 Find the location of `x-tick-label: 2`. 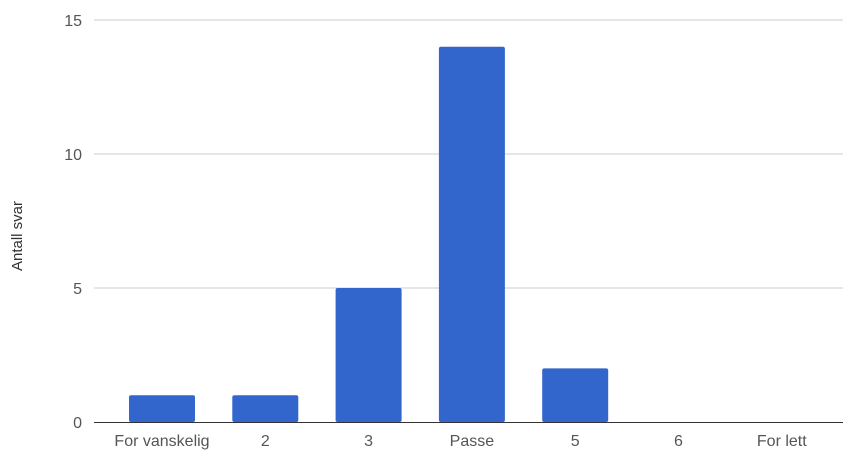

x-tick-label: 2 is located at coordinates (265, 441).